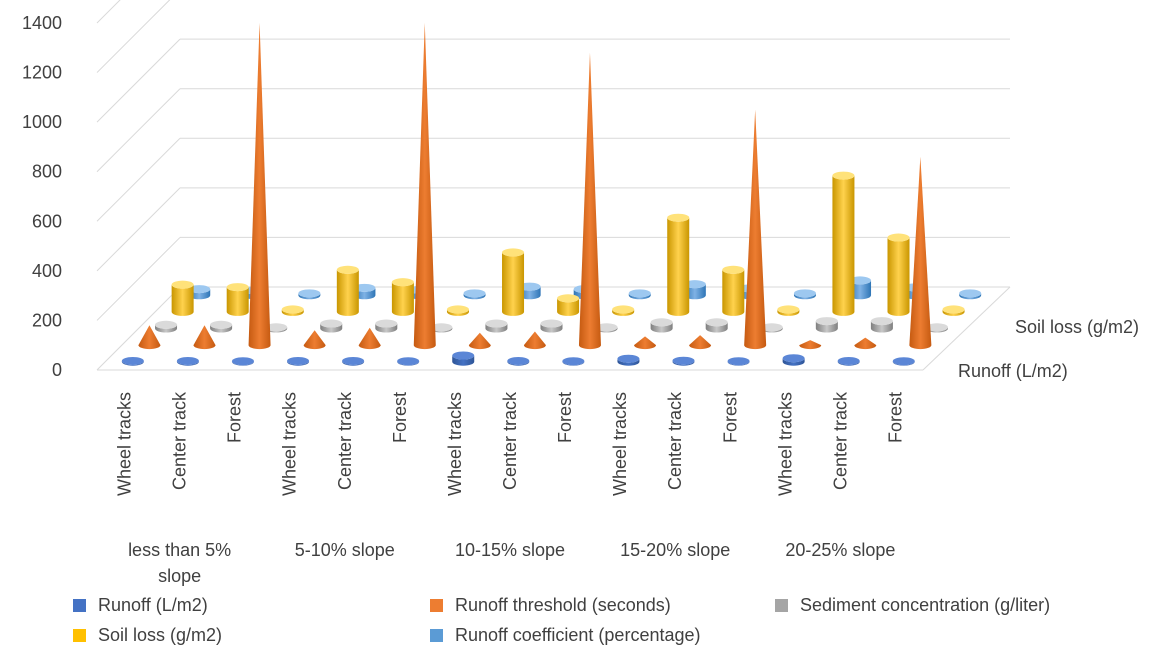 The width and height of the screenshot is (1164, 662). I want to click on bar-runoff-l-m2--0, so click(132, 361).